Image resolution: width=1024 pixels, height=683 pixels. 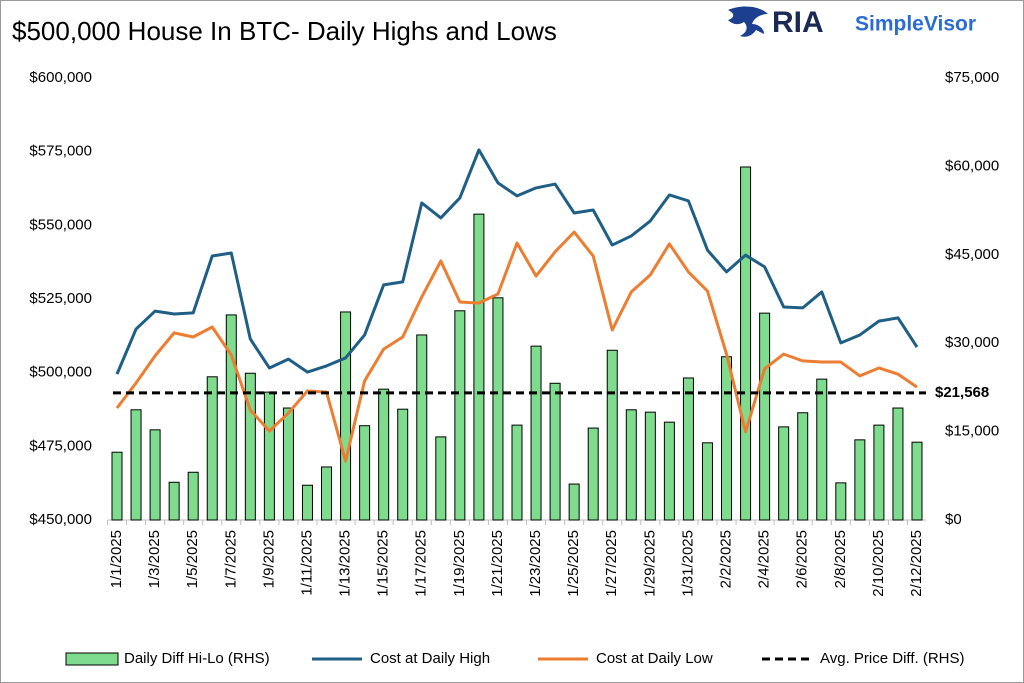 I want to click on y-tick-label: $575,000, so click(x=60, y=151).